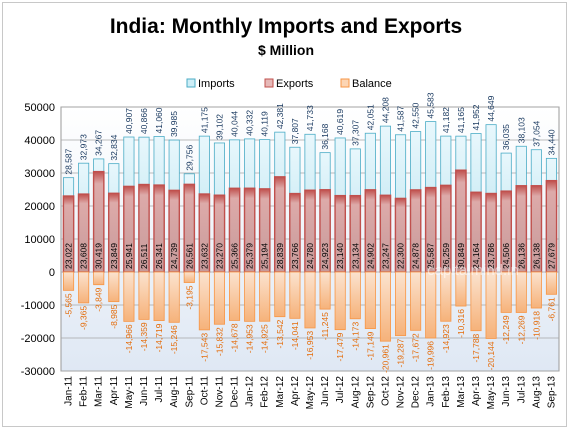 Image resolution: width=571 pixels, height=430 pixels. What do you see at coordinates (84, 256) in the screenshot?
I see `exports-data-label: 23,608` at bounding box center [84, 256].